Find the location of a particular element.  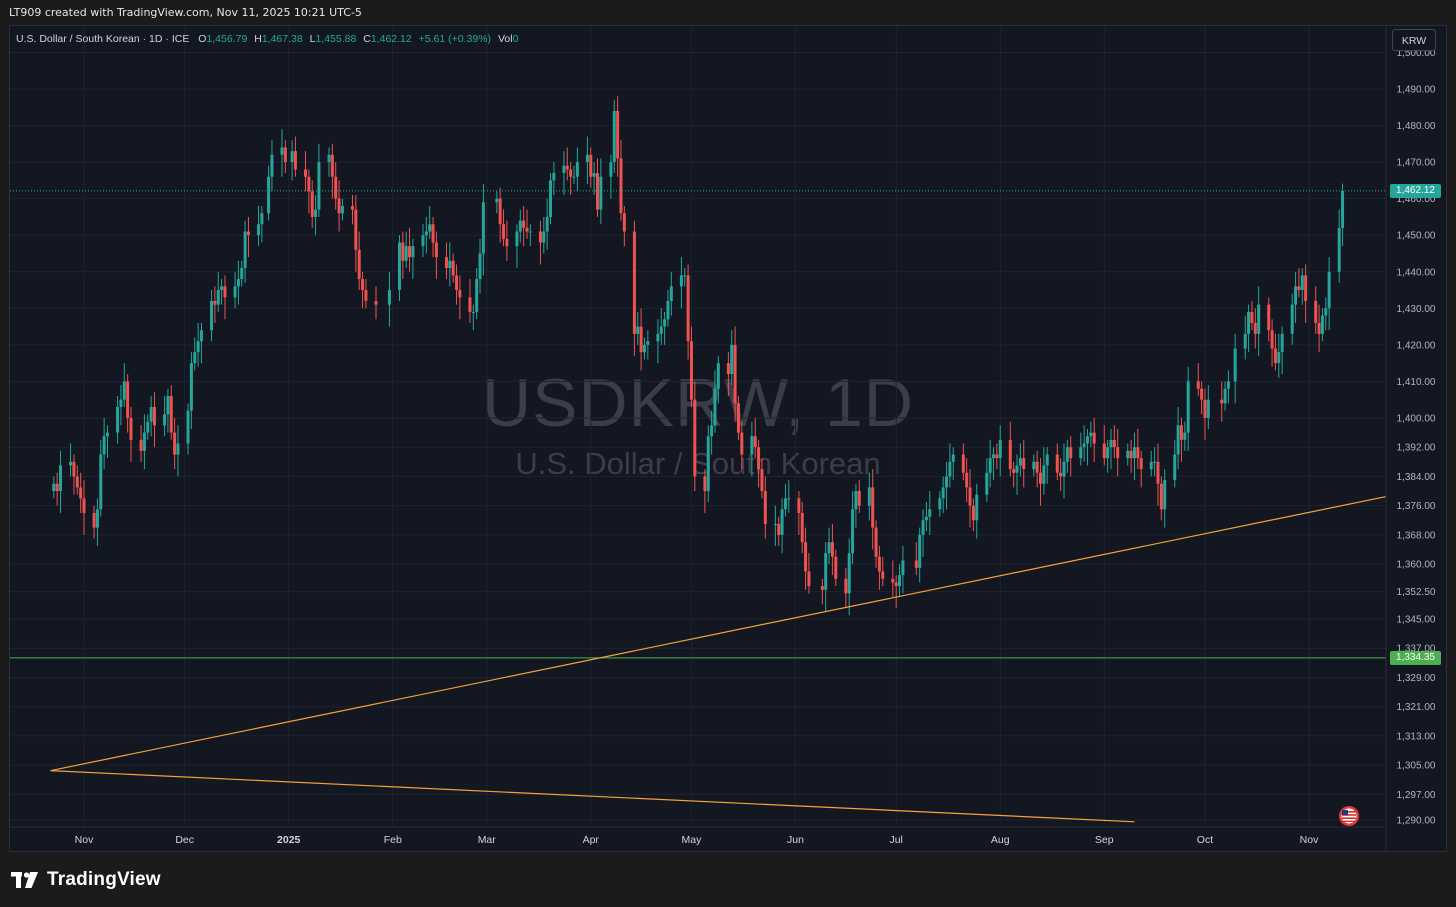

time-tick-label: Mar is located at coordinates (487, 840).